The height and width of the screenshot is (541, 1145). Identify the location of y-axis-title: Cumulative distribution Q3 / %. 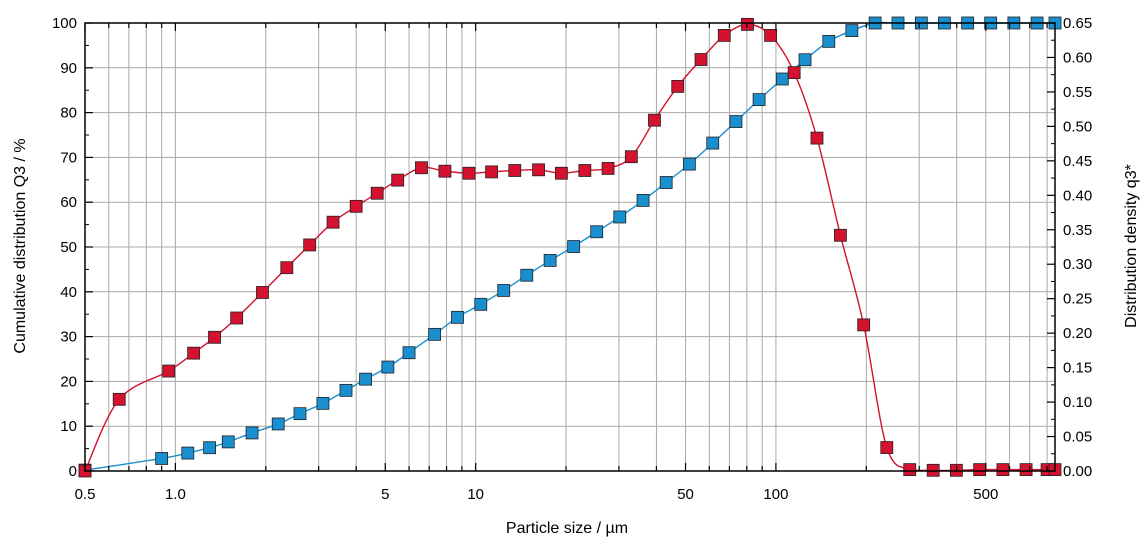
(20, 245).